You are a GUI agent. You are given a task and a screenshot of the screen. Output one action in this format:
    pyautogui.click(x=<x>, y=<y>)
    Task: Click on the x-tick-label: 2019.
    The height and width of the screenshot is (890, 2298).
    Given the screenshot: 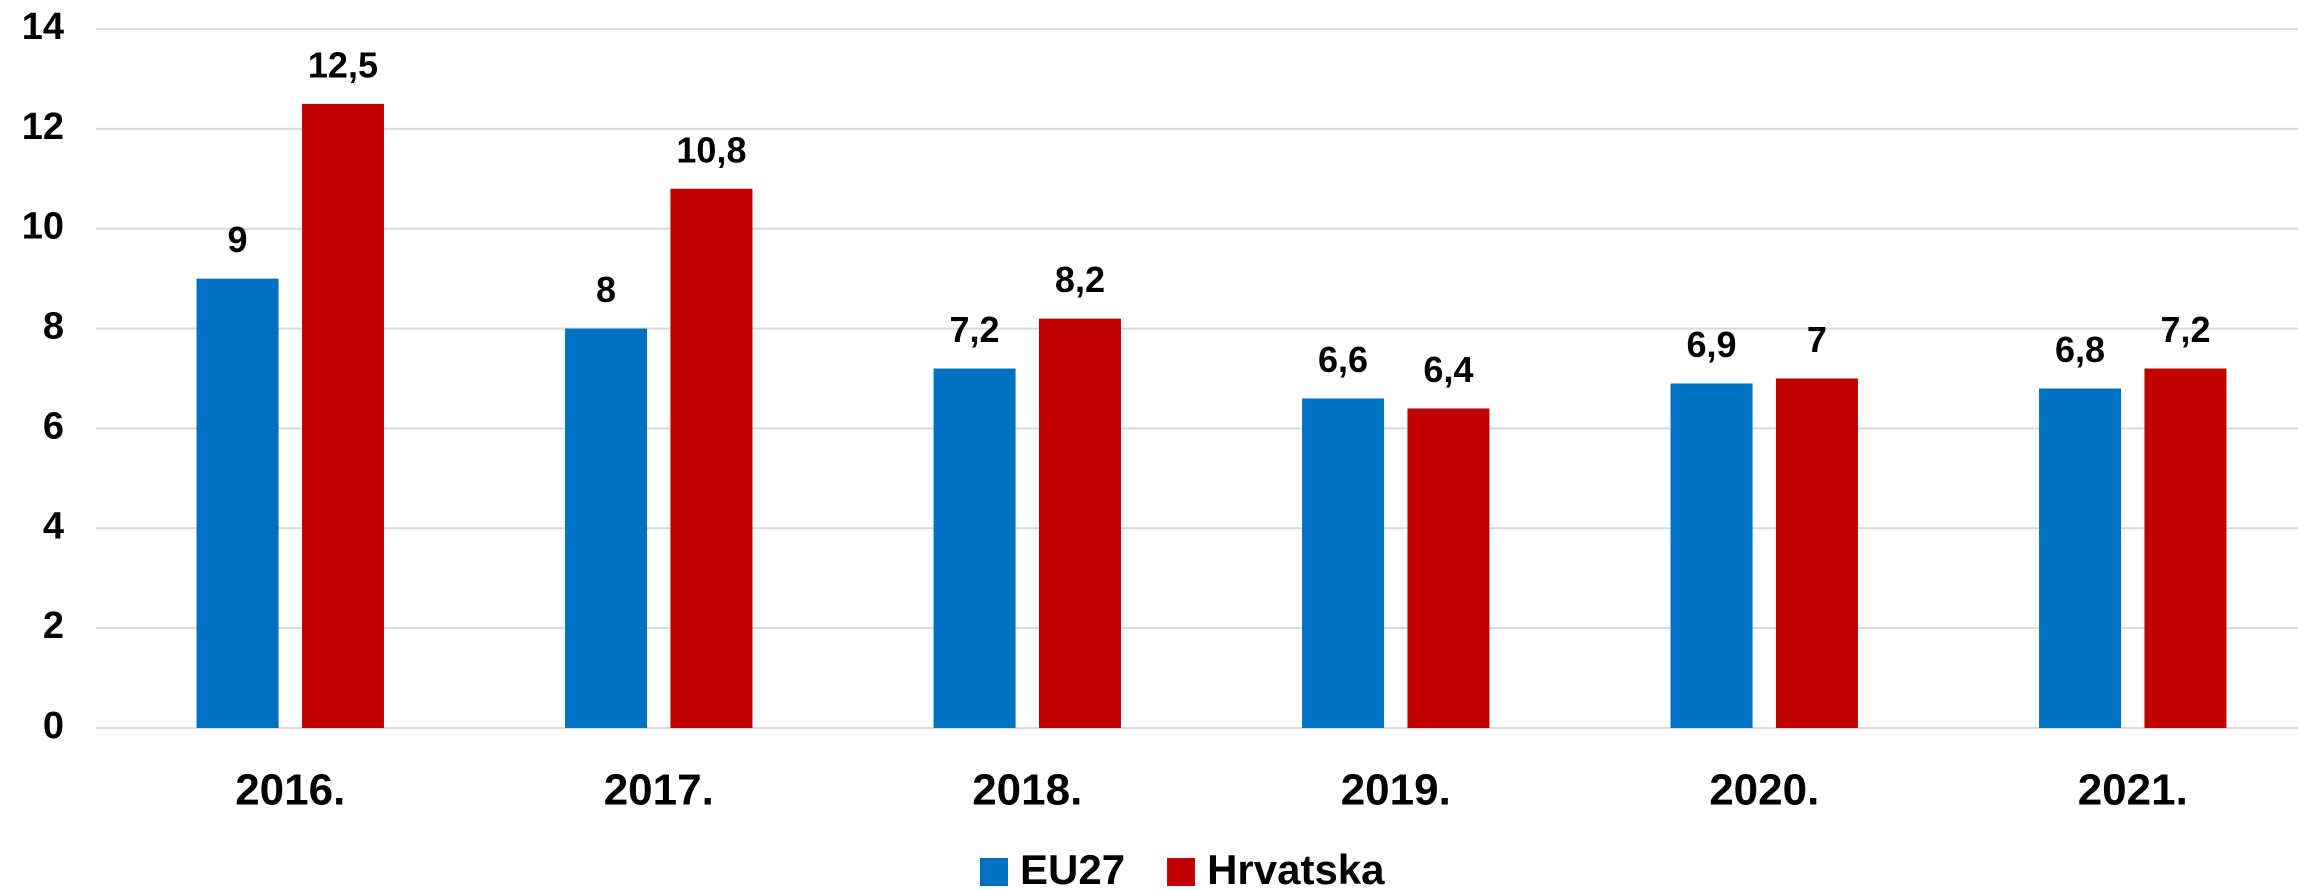 What is the action you would take?
    pyautogui.click(x=1396, y=790)
    